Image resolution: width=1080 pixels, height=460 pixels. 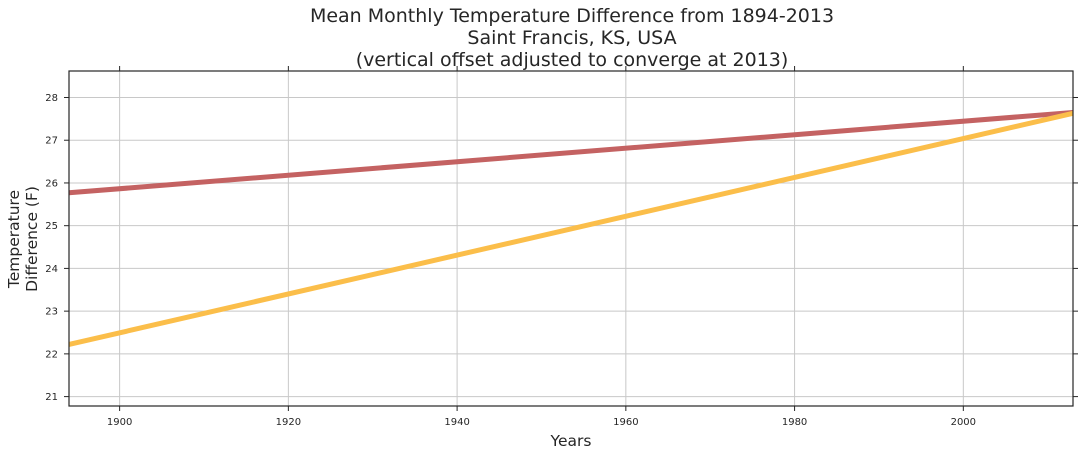 I want to click on x-tick-label: 1900, so click(x=119, y=422).